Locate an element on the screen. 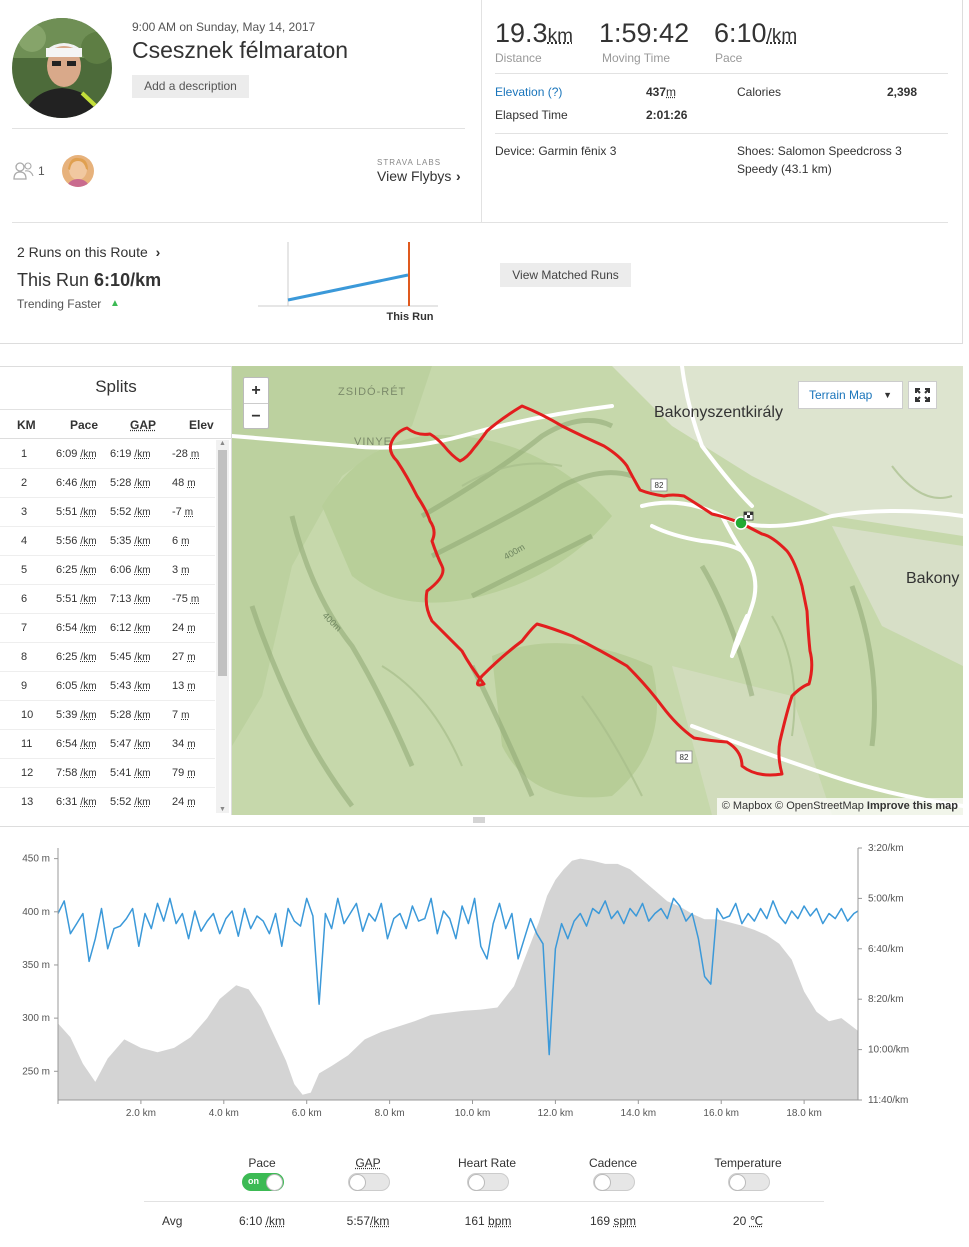 The image size is (969, 1247). split-gap-value: 5:47 is located at coordinates (121, 744).